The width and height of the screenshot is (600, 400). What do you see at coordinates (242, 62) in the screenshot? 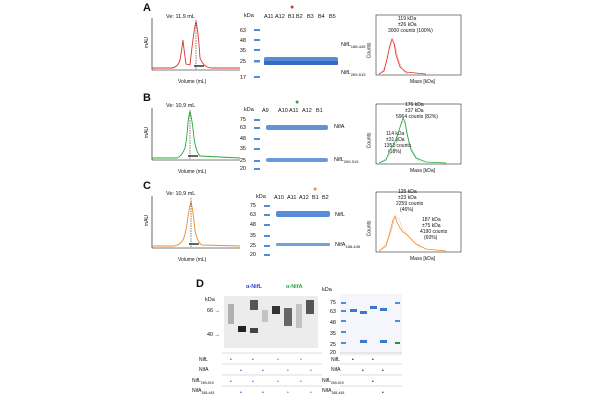
I see `gel-a-marker-25: 25` at bounding box center [242, 62].